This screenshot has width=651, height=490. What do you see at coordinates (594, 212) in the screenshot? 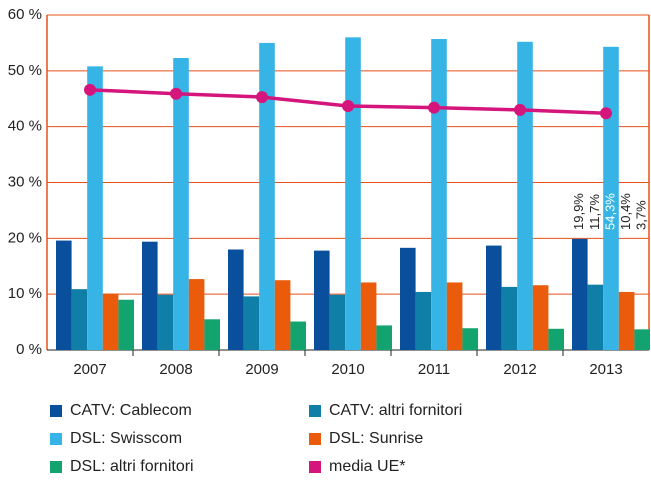
I see `data-label: 11,7%` at bounding box center [594, 212].